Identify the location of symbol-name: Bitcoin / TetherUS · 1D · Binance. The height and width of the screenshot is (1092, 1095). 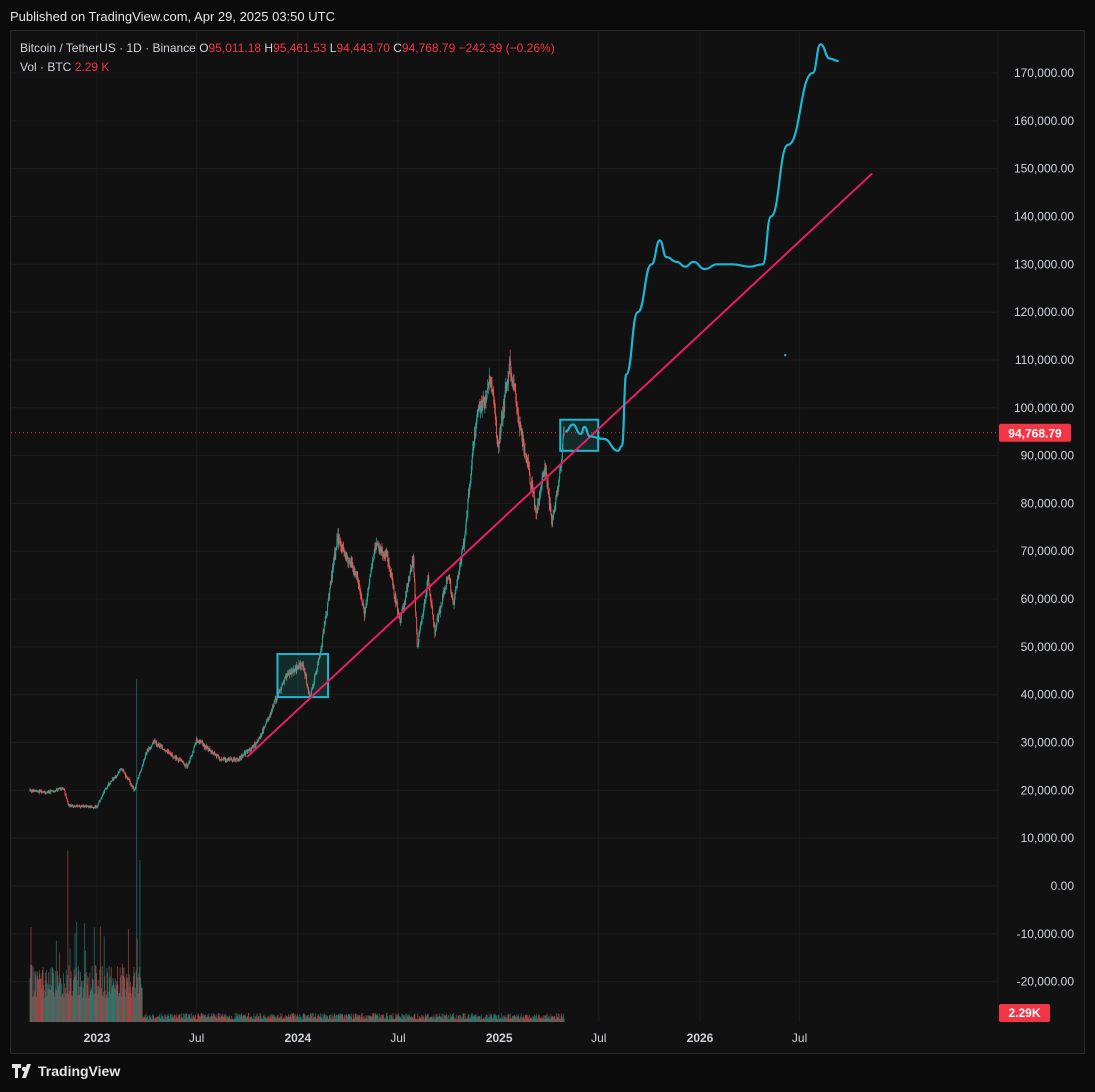
(108, 48).